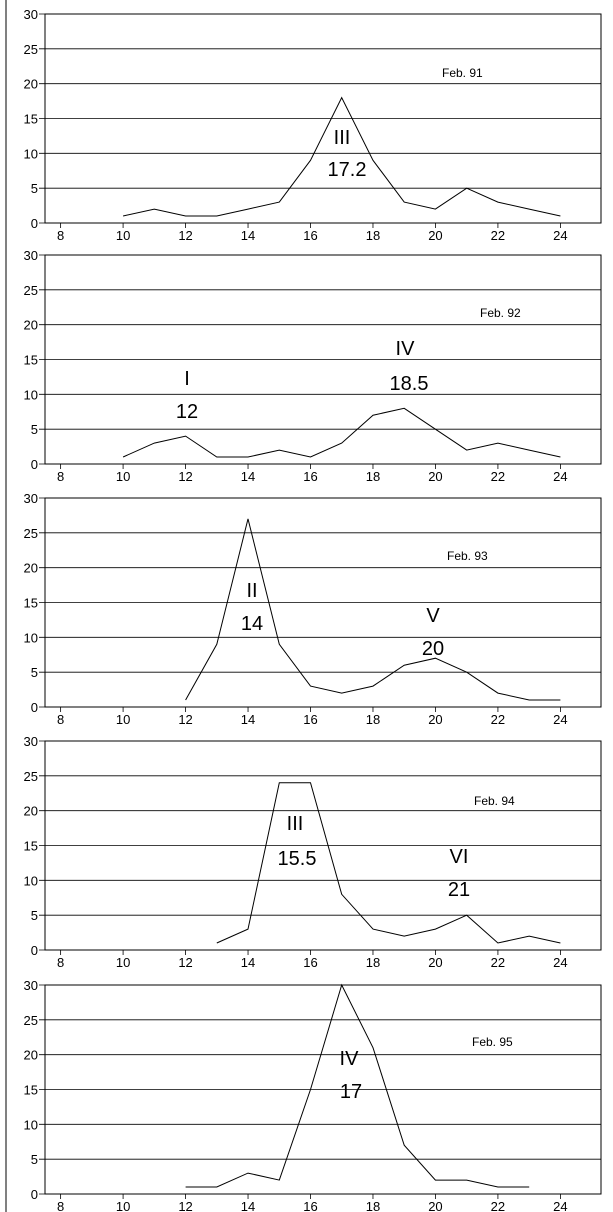 This screenshot has width=613, height=1212. What do you see at coordinates (187, 412) in the screenshot?
I see `peak-value: 12` at bounding box center [187, 412].